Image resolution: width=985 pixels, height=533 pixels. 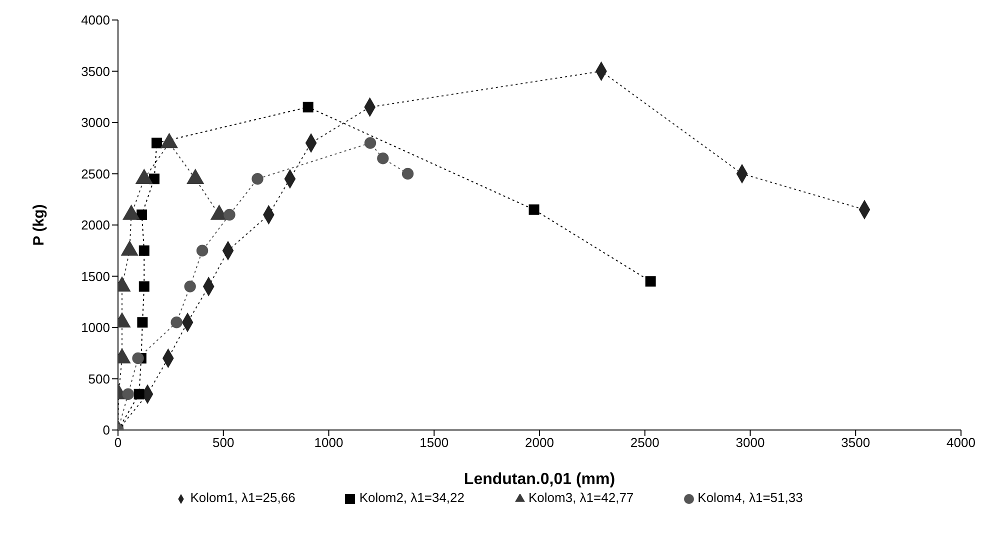 I want to click on y-tick-label: 0, so click(x=106, y=430).